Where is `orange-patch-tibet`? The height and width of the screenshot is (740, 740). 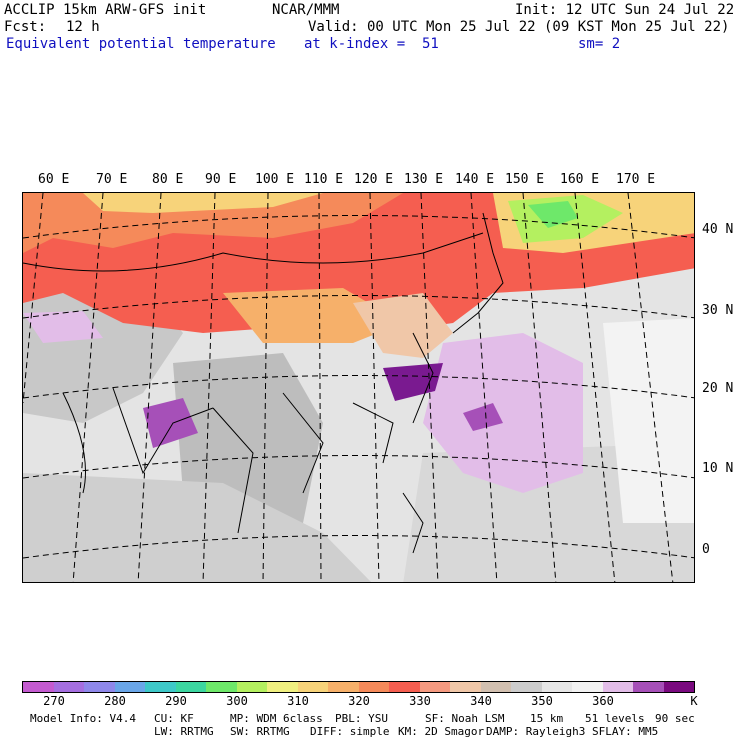
orange-patch-tibet is located at coordinates (313, 315).